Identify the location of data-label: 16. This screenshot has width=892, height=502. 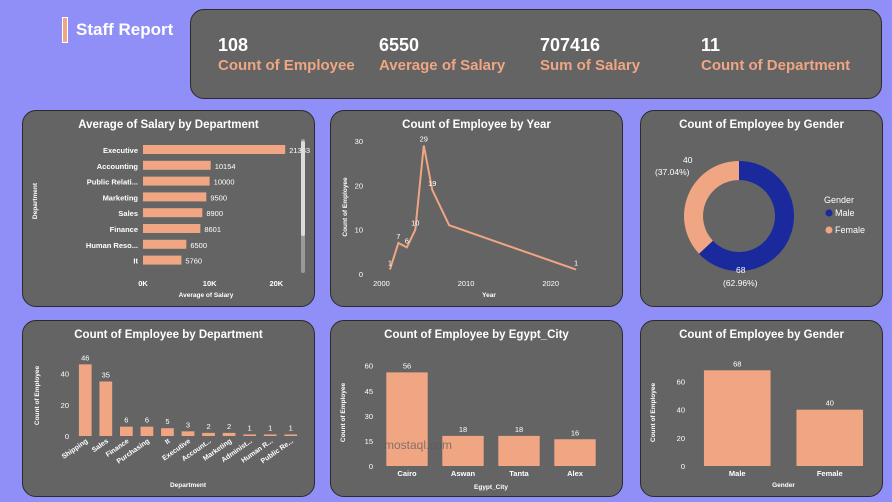
(575, 432).